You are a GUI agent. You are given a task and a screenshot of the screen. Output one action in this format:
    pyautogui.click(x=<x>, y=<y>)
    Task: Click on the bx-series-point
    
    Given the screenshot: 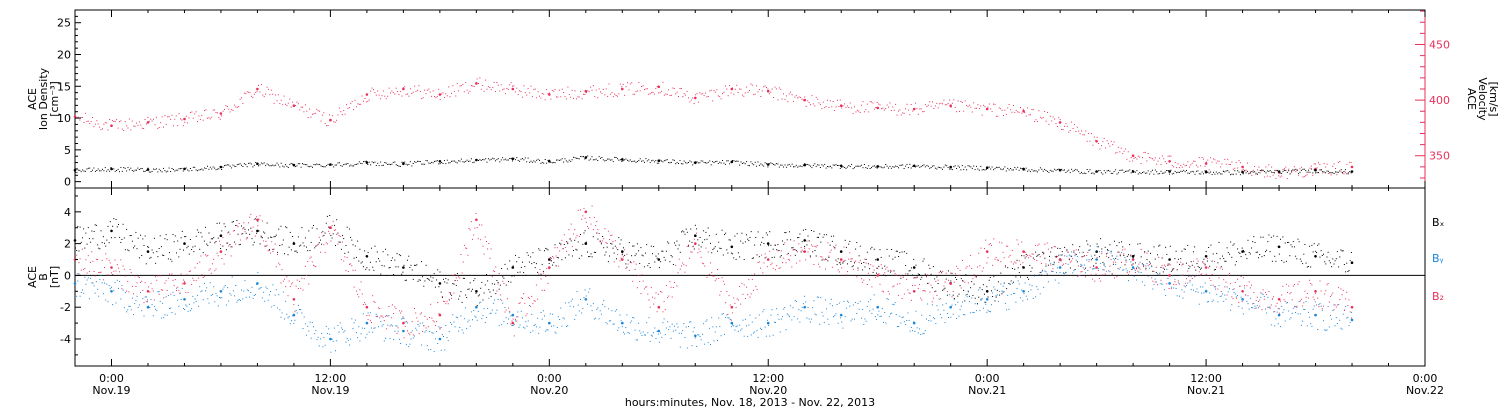 What is the action you would take?
    pyautogui.click(x=294, y=243)
    